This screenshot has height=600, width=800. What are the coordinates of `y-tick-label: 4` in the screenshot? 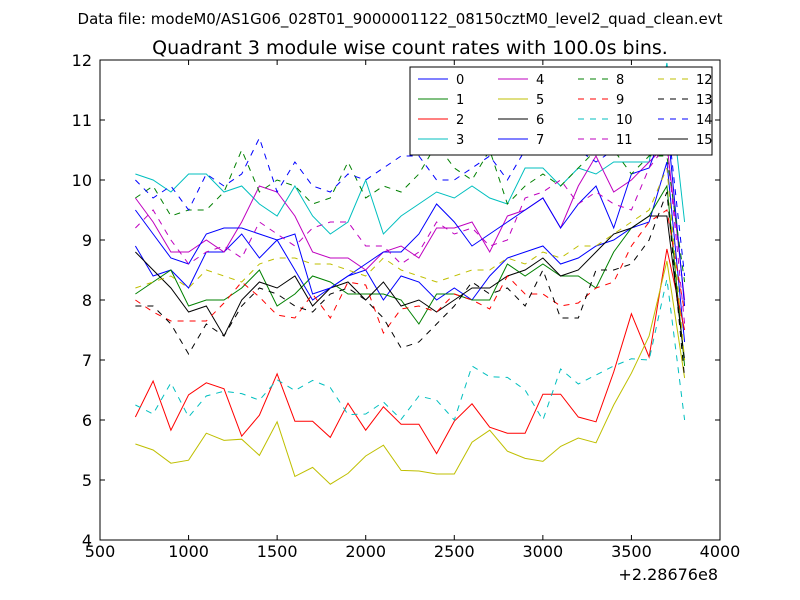 It's located at (87, 540).